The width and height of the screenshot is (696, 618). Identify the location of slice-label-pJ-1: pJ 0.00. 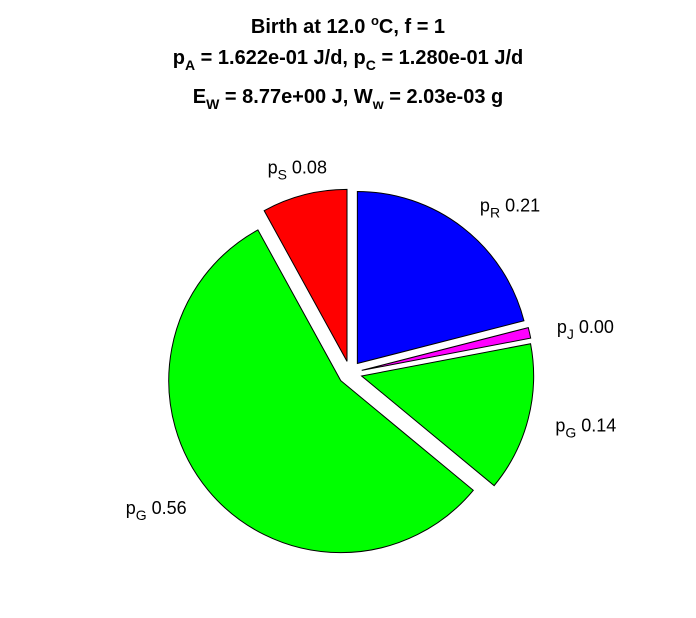
(585, 329).